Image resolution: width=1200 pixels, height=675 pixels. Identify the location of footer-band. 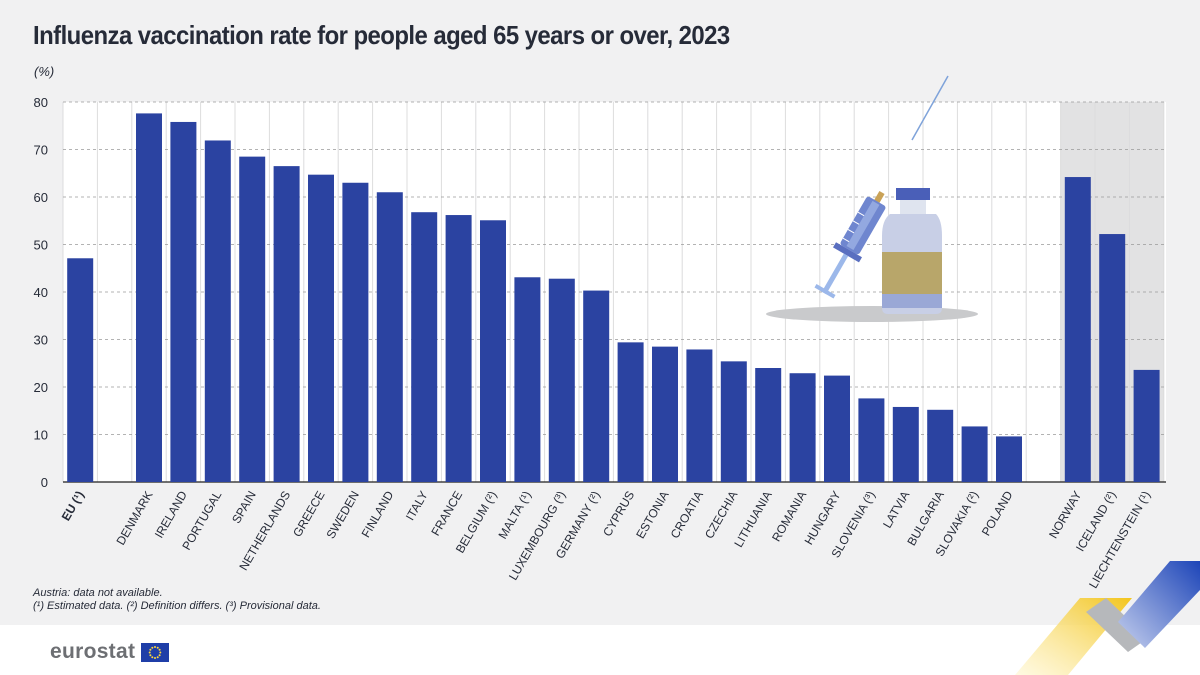
(600, 650).